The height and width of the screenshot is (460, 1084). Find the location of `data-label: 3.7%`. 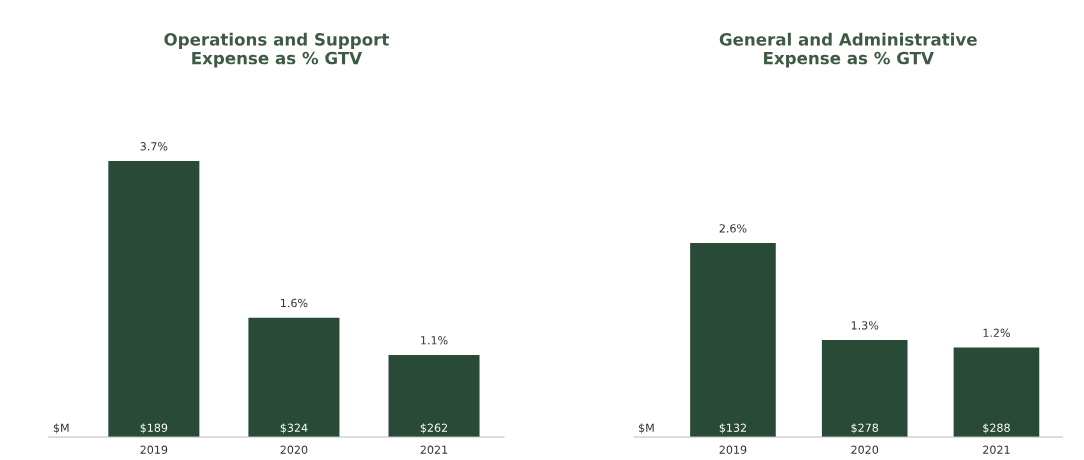

data-label: 3.7% is located at coordinates (154, 146).